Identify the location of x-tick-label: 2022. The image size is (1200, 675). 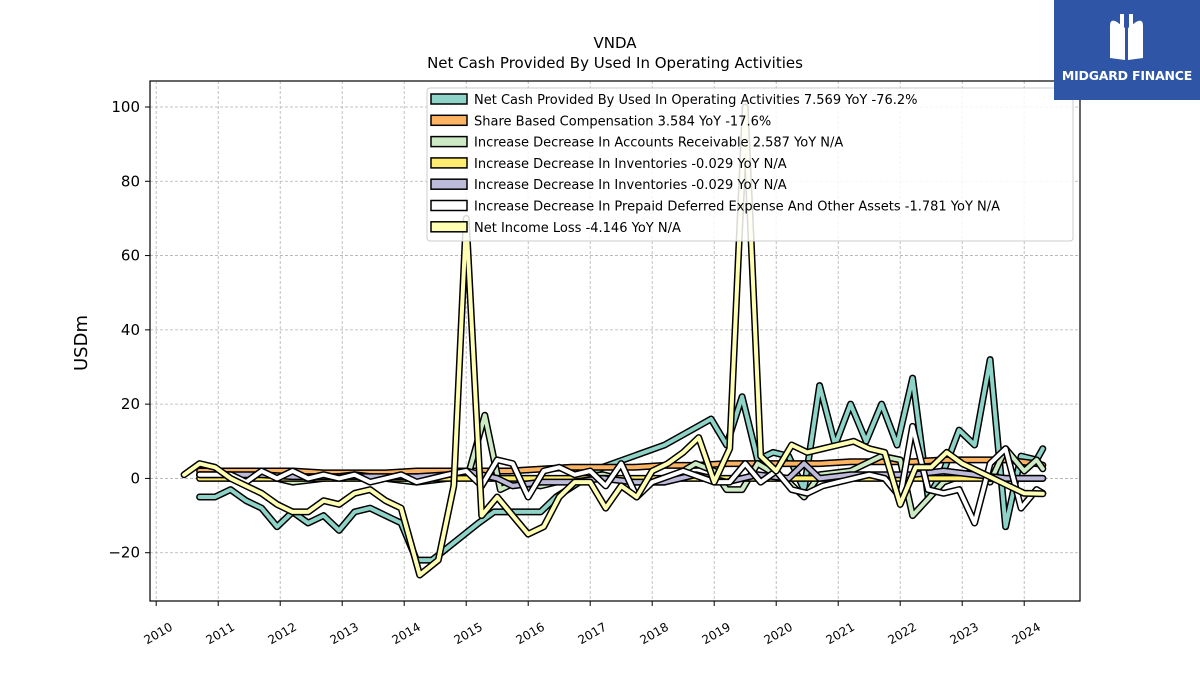
(901, 633).